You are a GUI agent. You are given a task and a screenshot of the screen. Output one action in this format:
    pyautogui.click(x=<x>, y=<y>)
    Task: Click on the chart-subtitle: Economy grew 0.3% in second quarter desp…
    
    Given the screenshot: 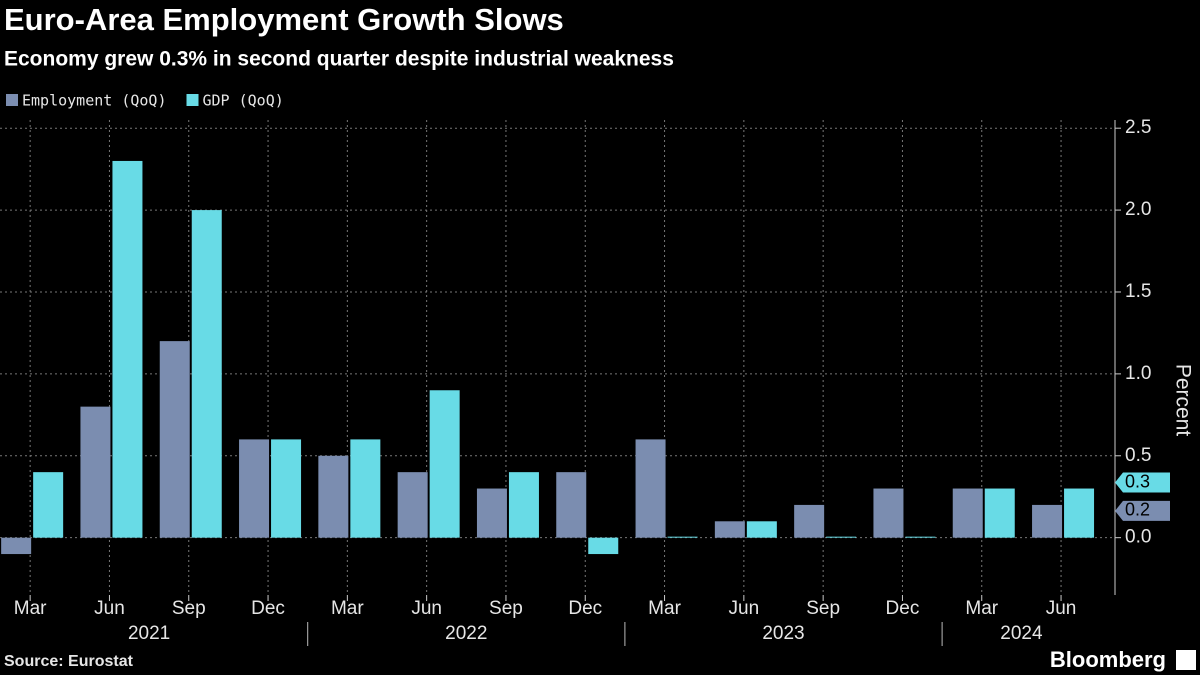 What is the action you would take?
    pyautogui.click(x=339, y=59)
    